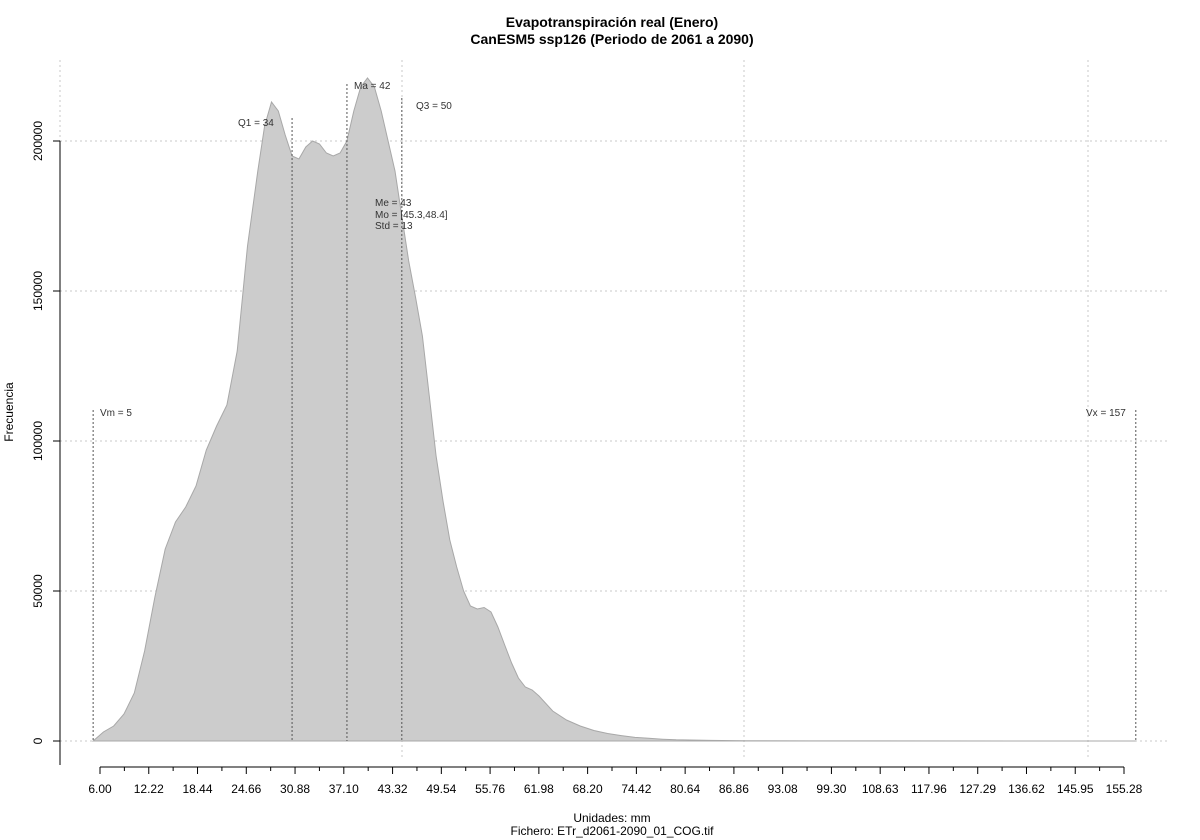  Describe the element at coordinates (411, 215) in the screenshot. I see `mo-annotation: Mo = [45.3,48.4]` at that location.